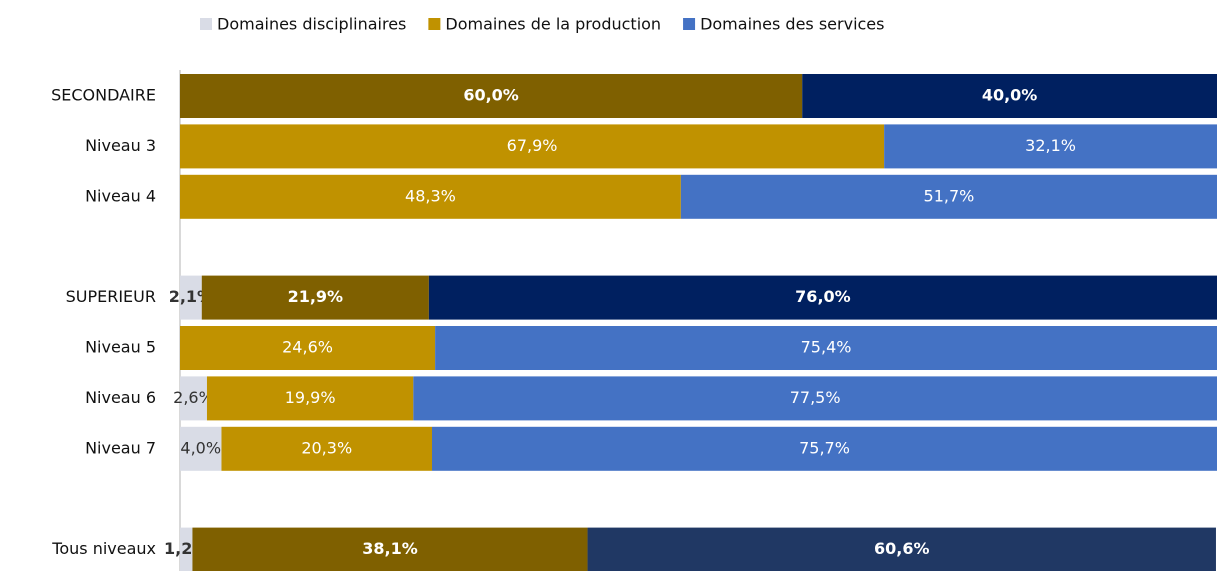  I want to click on data-label: 60,6%, so click(902, 548).